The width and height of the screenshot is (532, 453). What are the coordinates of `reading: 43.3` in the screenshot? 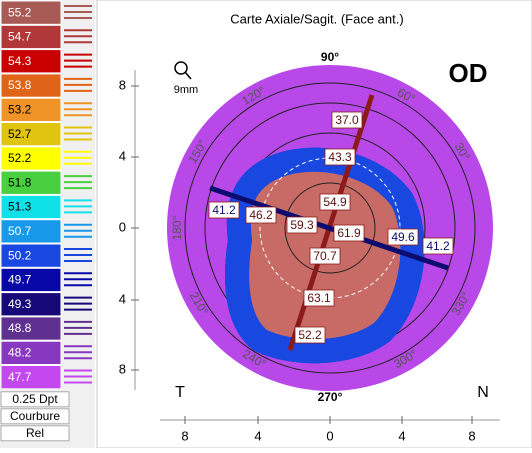 It's located at (340, 157).